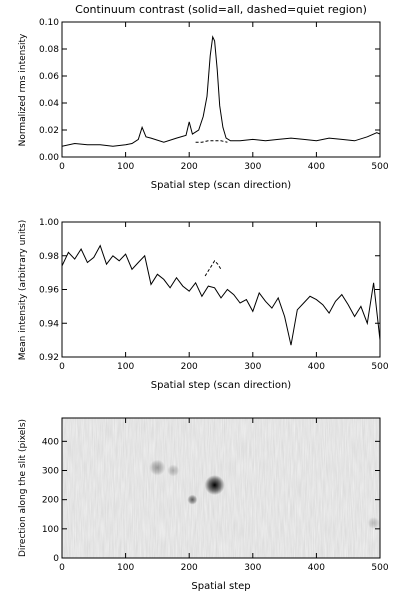 The height and width of the screenshot is (600, 400). I want to click on y-tick-label: 0.98, so click(49, 257).